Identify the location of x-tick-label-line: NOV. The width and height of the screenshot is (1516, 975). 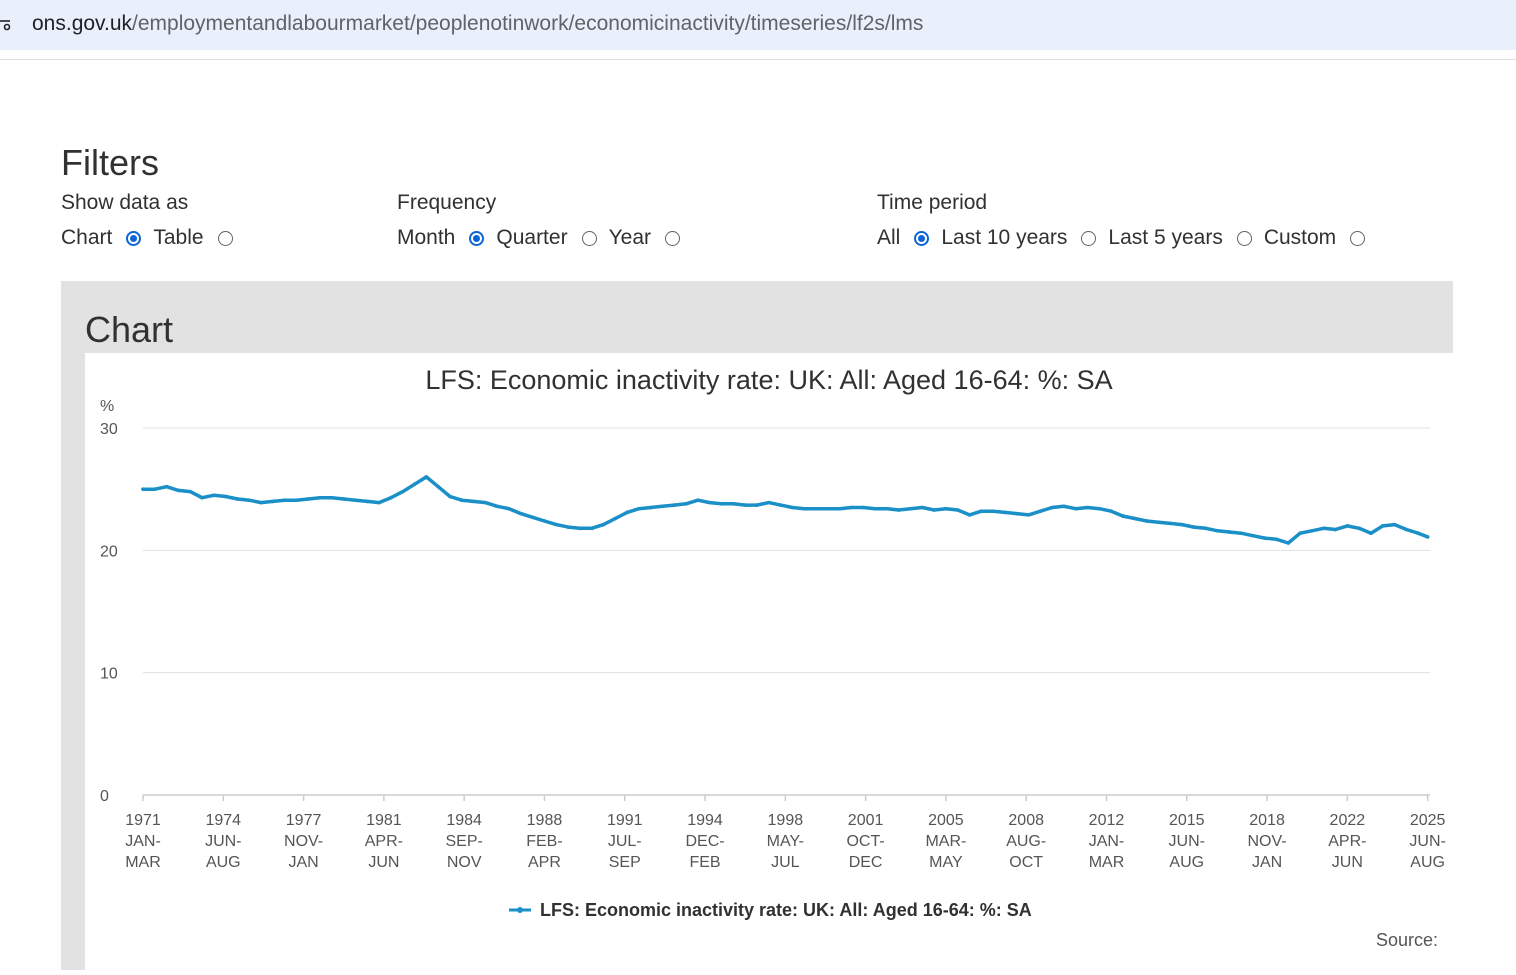
(464, 862).